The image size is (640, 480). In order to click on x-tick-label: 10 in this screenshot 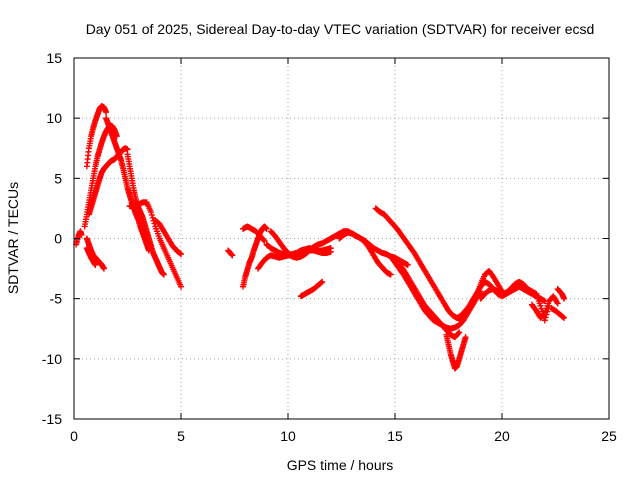, I will do `click(288, 436)`.